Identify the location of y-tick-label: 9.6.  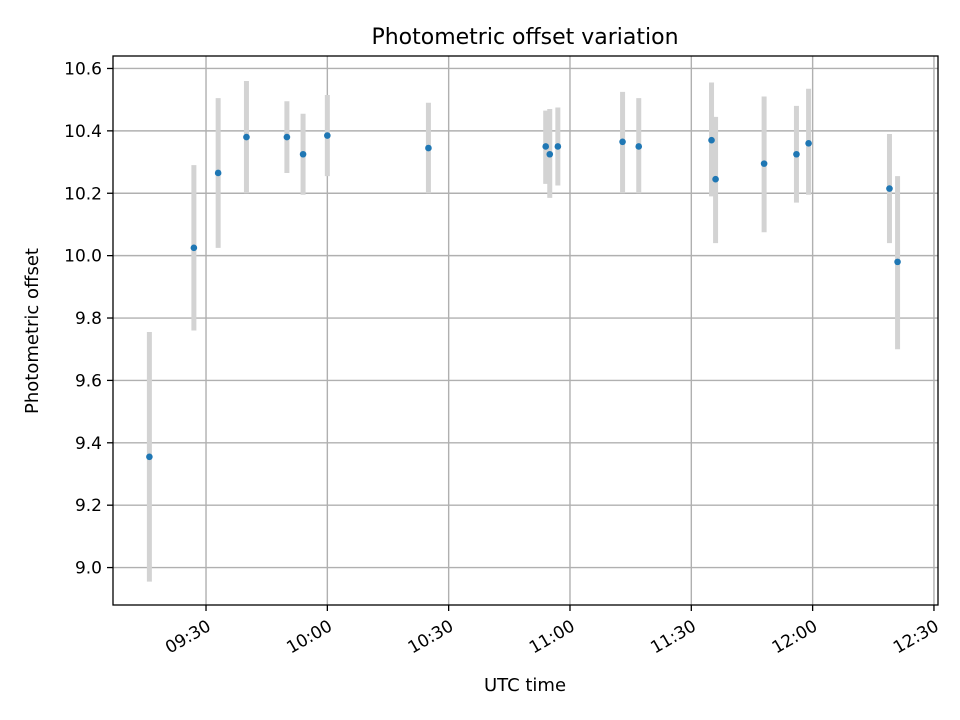
(88, 381).